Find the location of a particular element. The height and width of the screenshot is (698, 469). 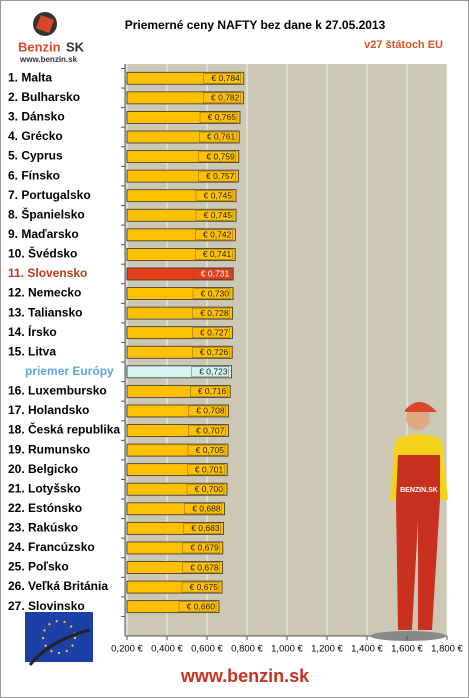

category-label: 9. Maďarsko is located at coordinates (43, 234).